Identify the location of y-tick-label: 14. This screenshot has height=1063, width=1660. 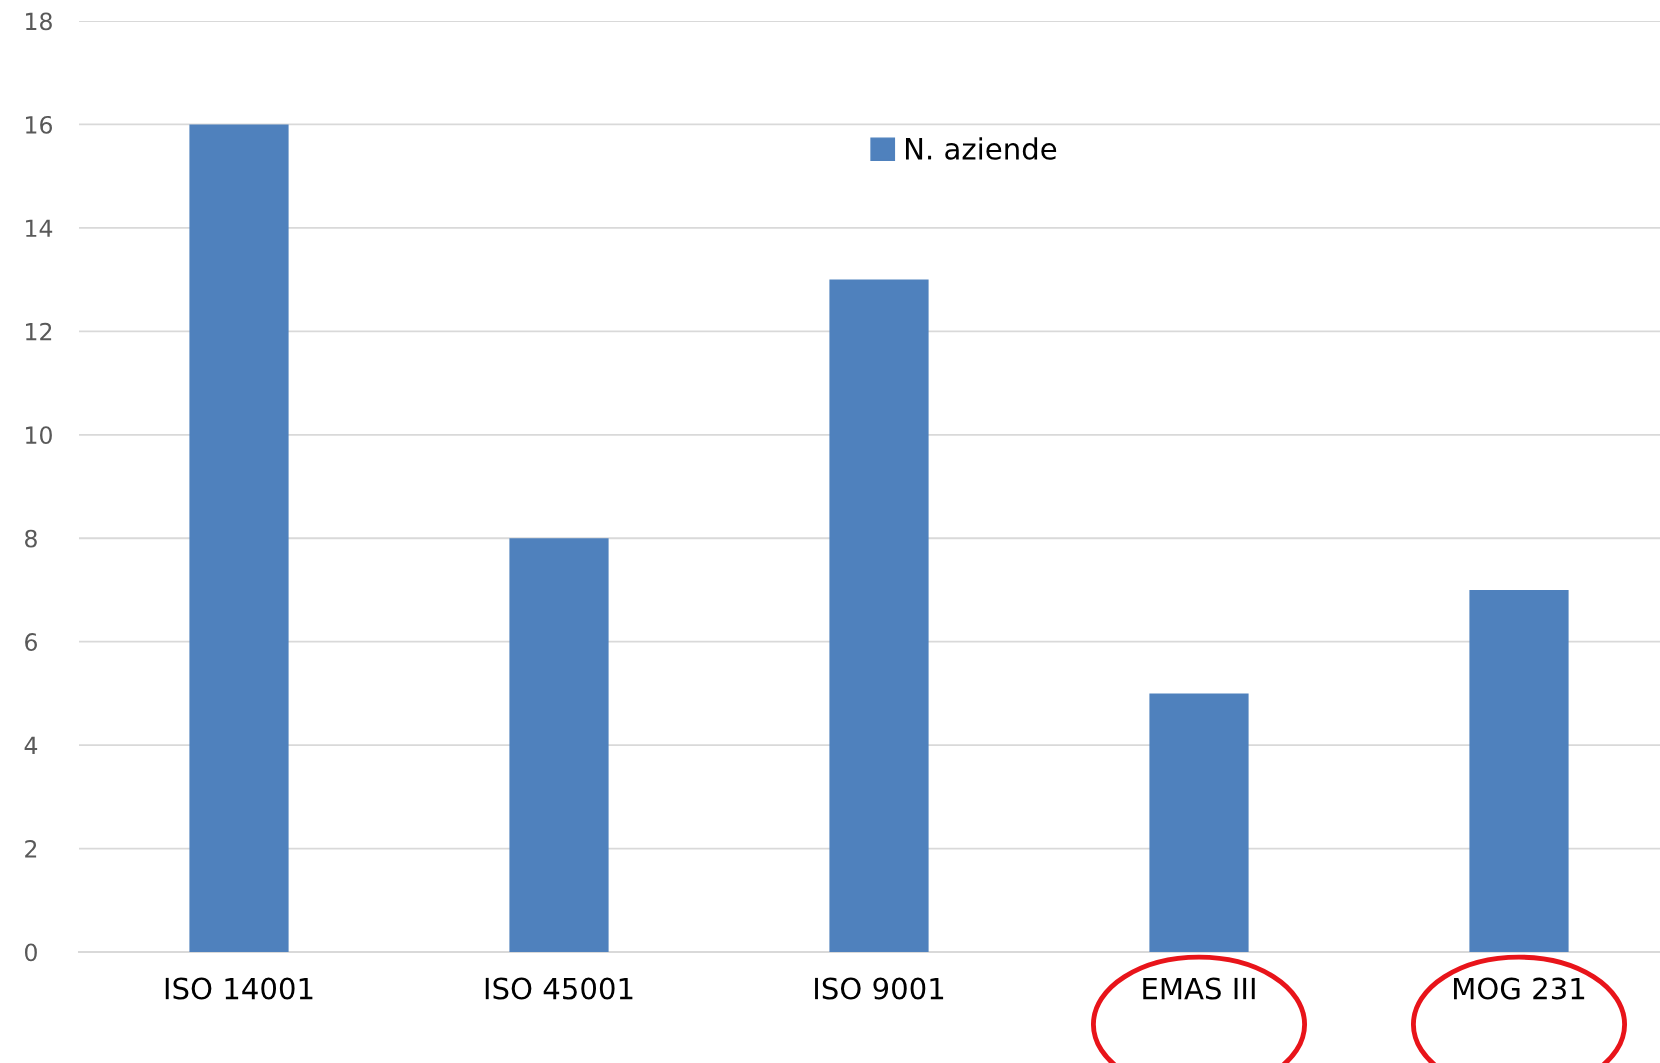
(39, 228).